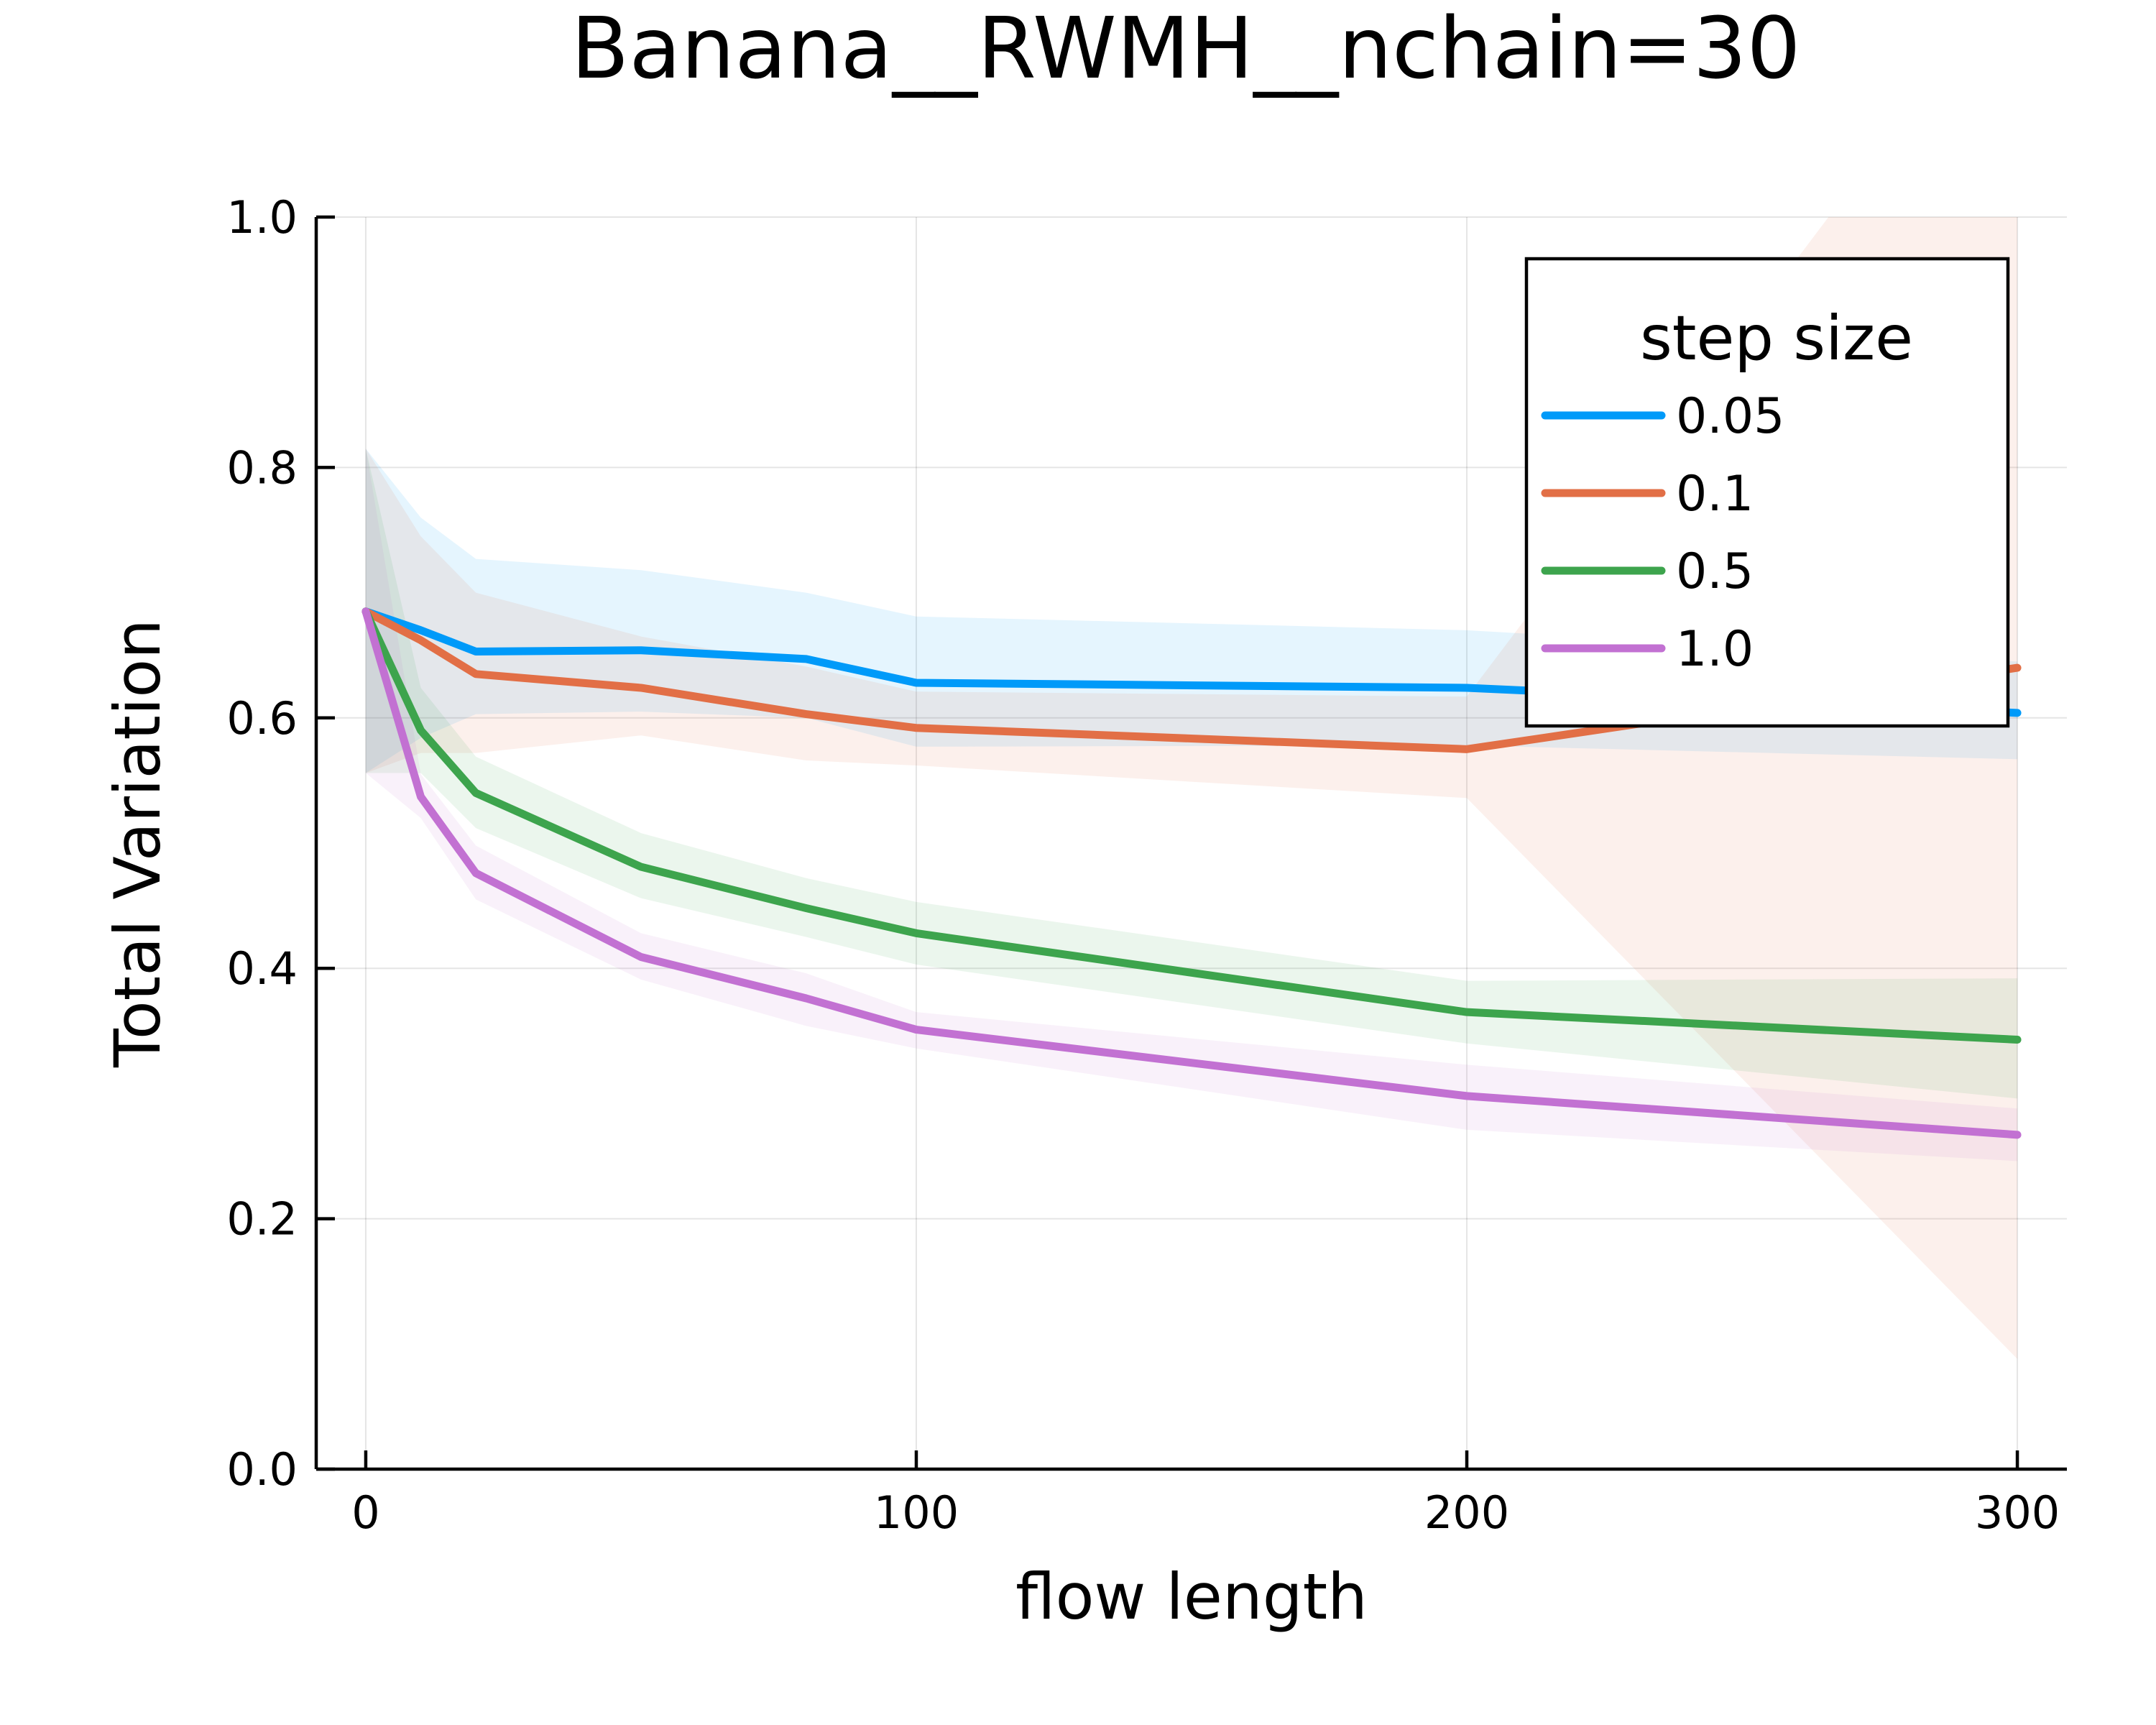  Describe the element at coordinates (1663, 533) in the screenshot. I see `legend-items: 0.05 0.1 0.5 1.0` at that location.